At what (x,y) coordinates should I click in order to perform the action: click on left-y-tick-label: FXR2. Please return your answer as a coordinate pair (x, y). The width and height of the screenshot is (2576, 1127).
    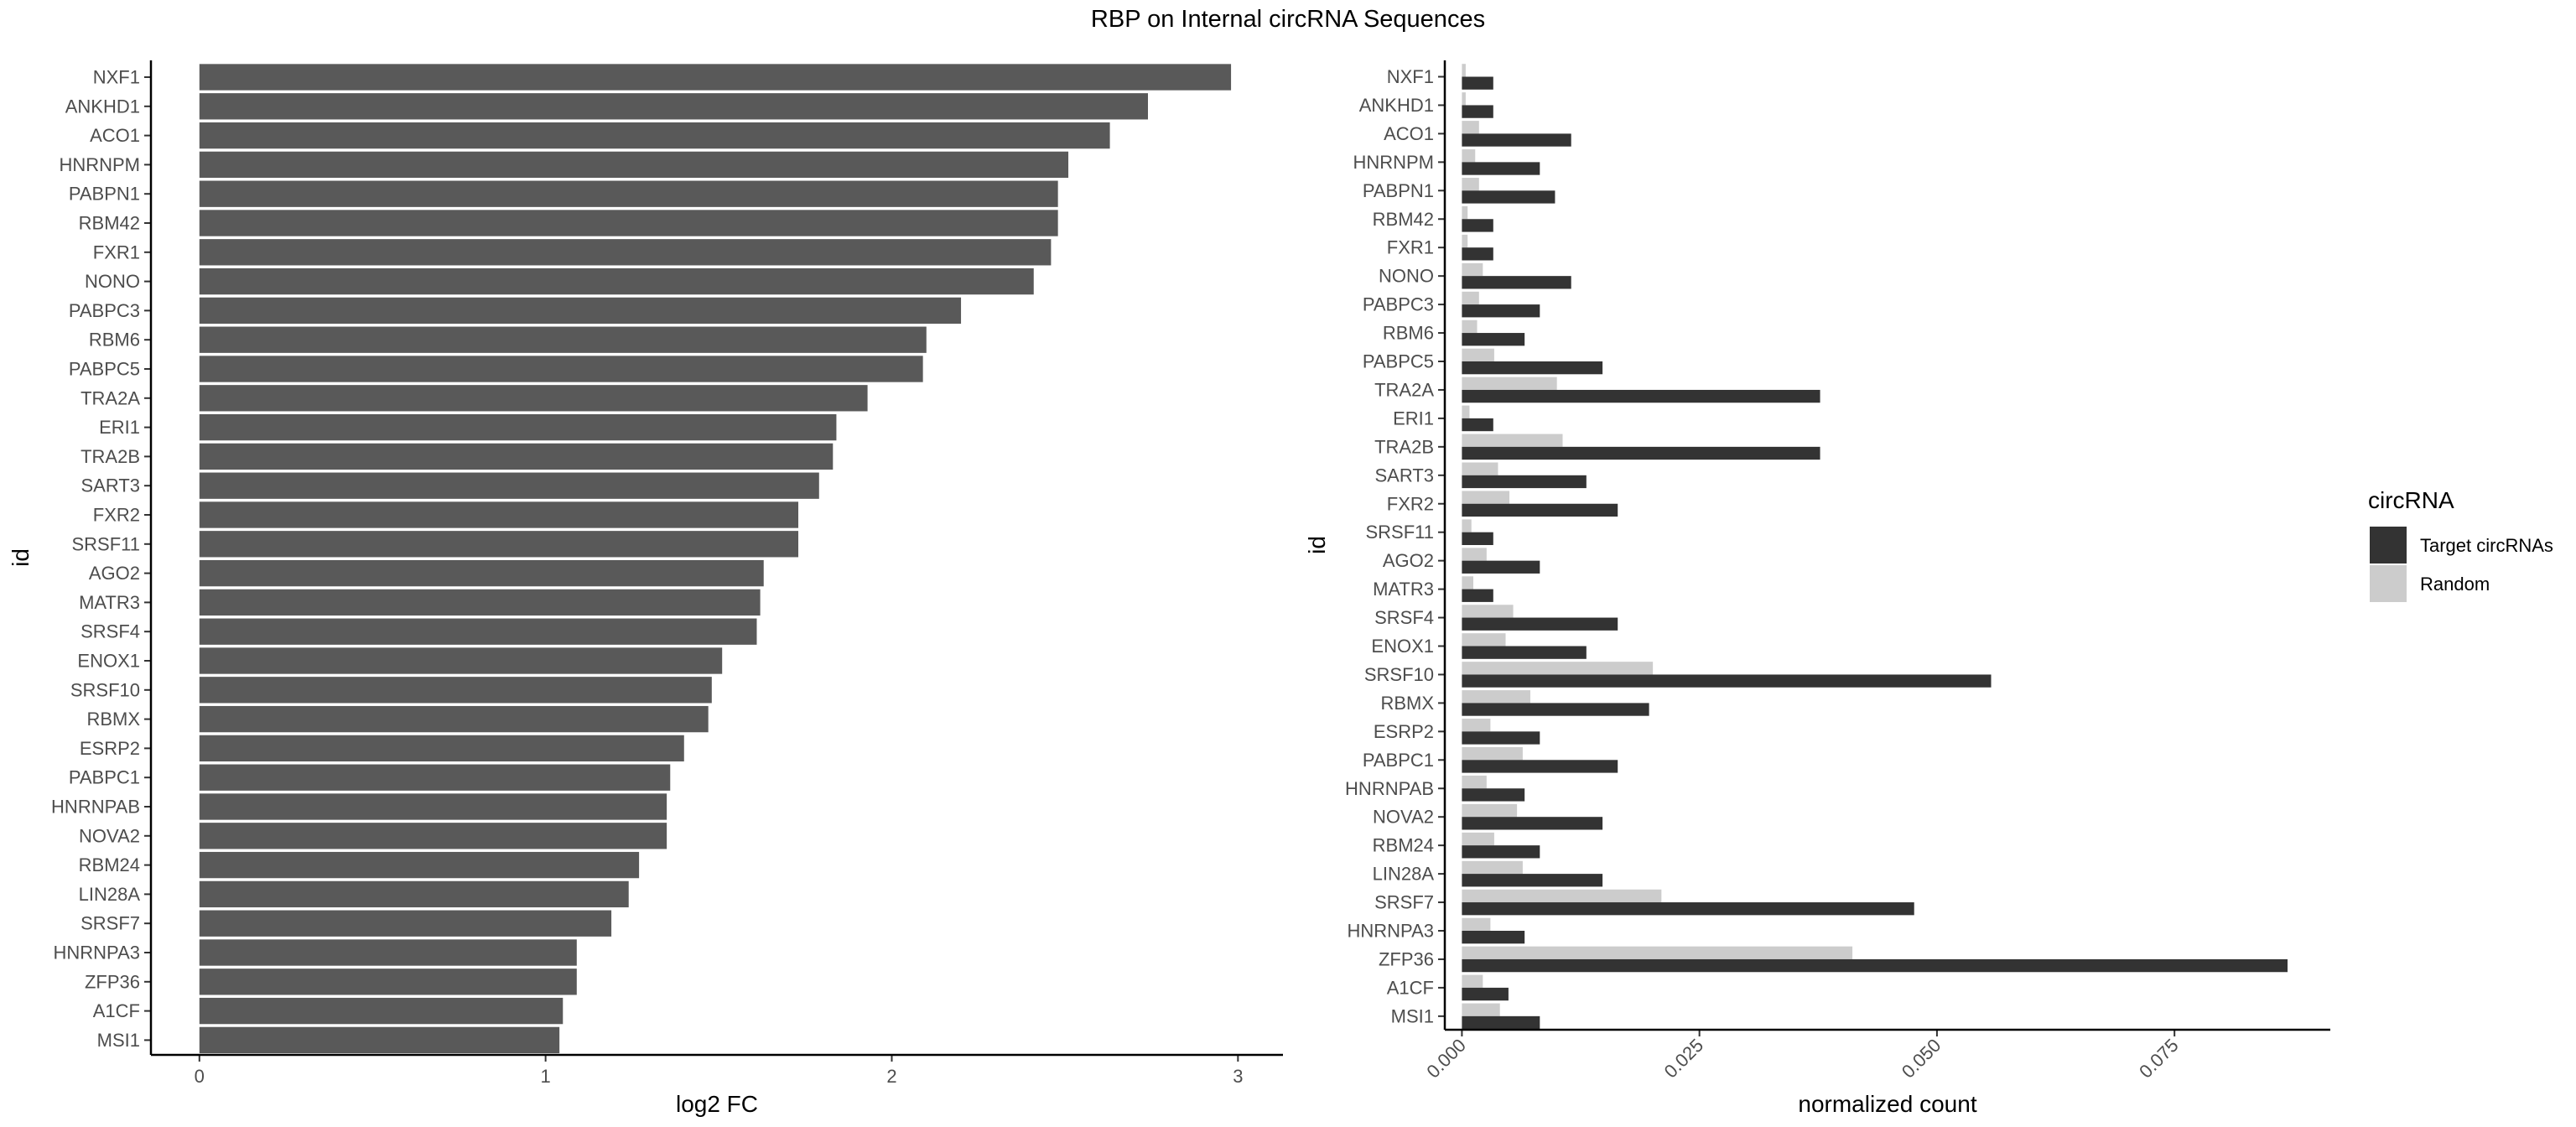
    Looking at the image, I should click on (116, 515).